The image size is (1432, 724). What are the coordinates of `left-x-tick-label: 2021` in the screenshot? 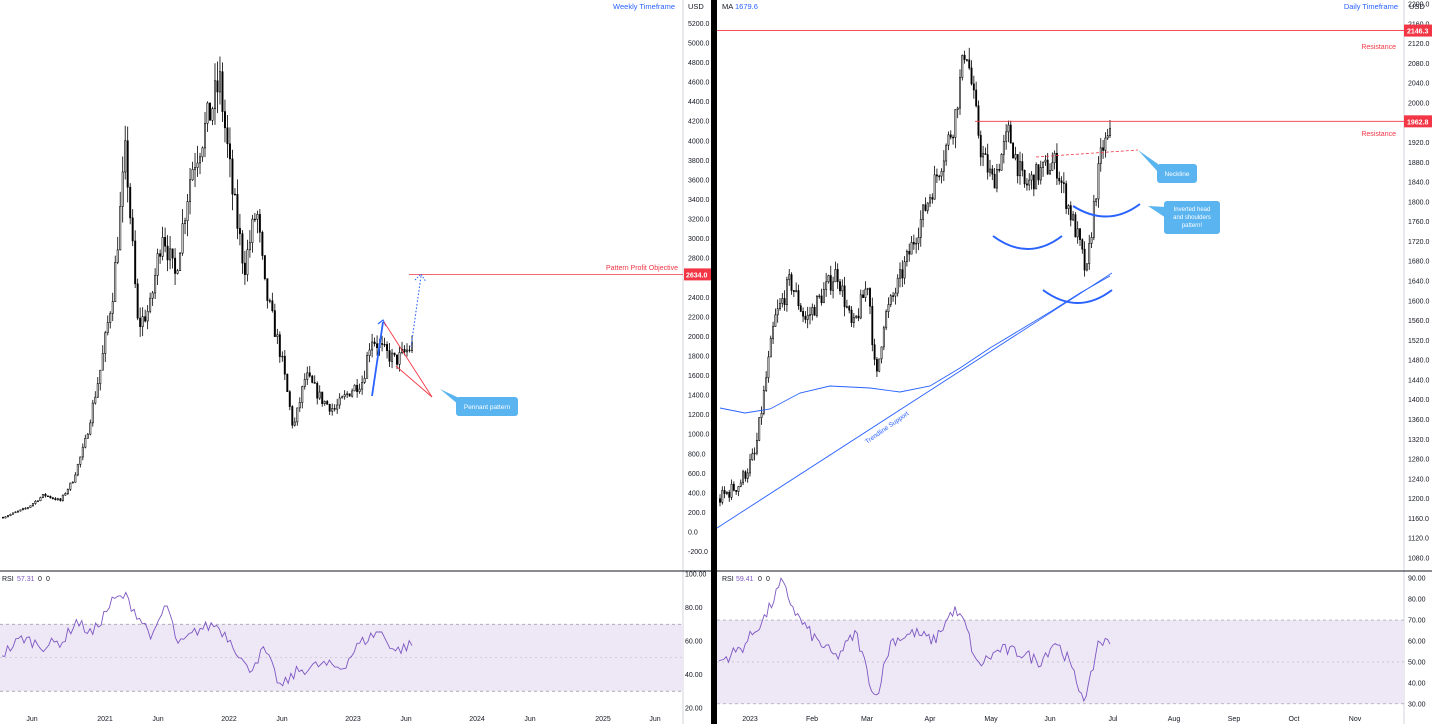 It's located at (105, 719).